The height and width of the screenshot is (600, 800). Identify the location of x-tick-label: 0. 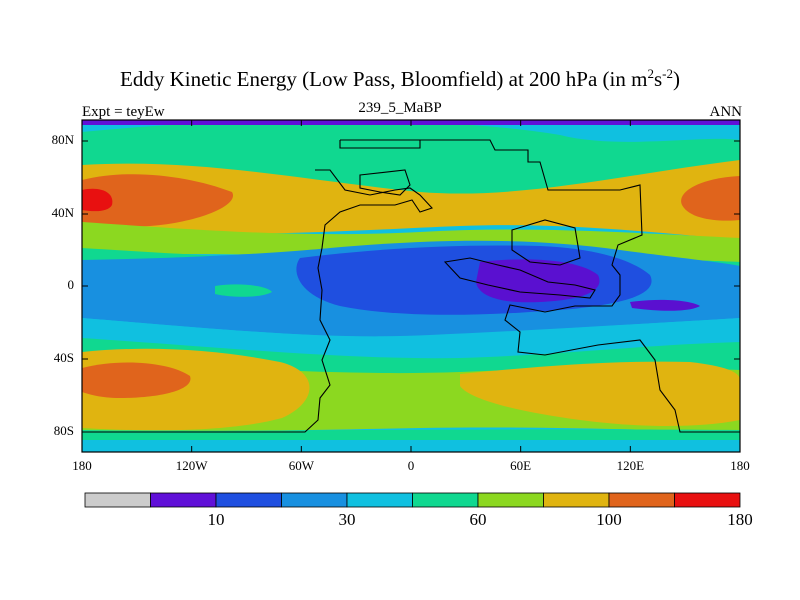
(411, 465).